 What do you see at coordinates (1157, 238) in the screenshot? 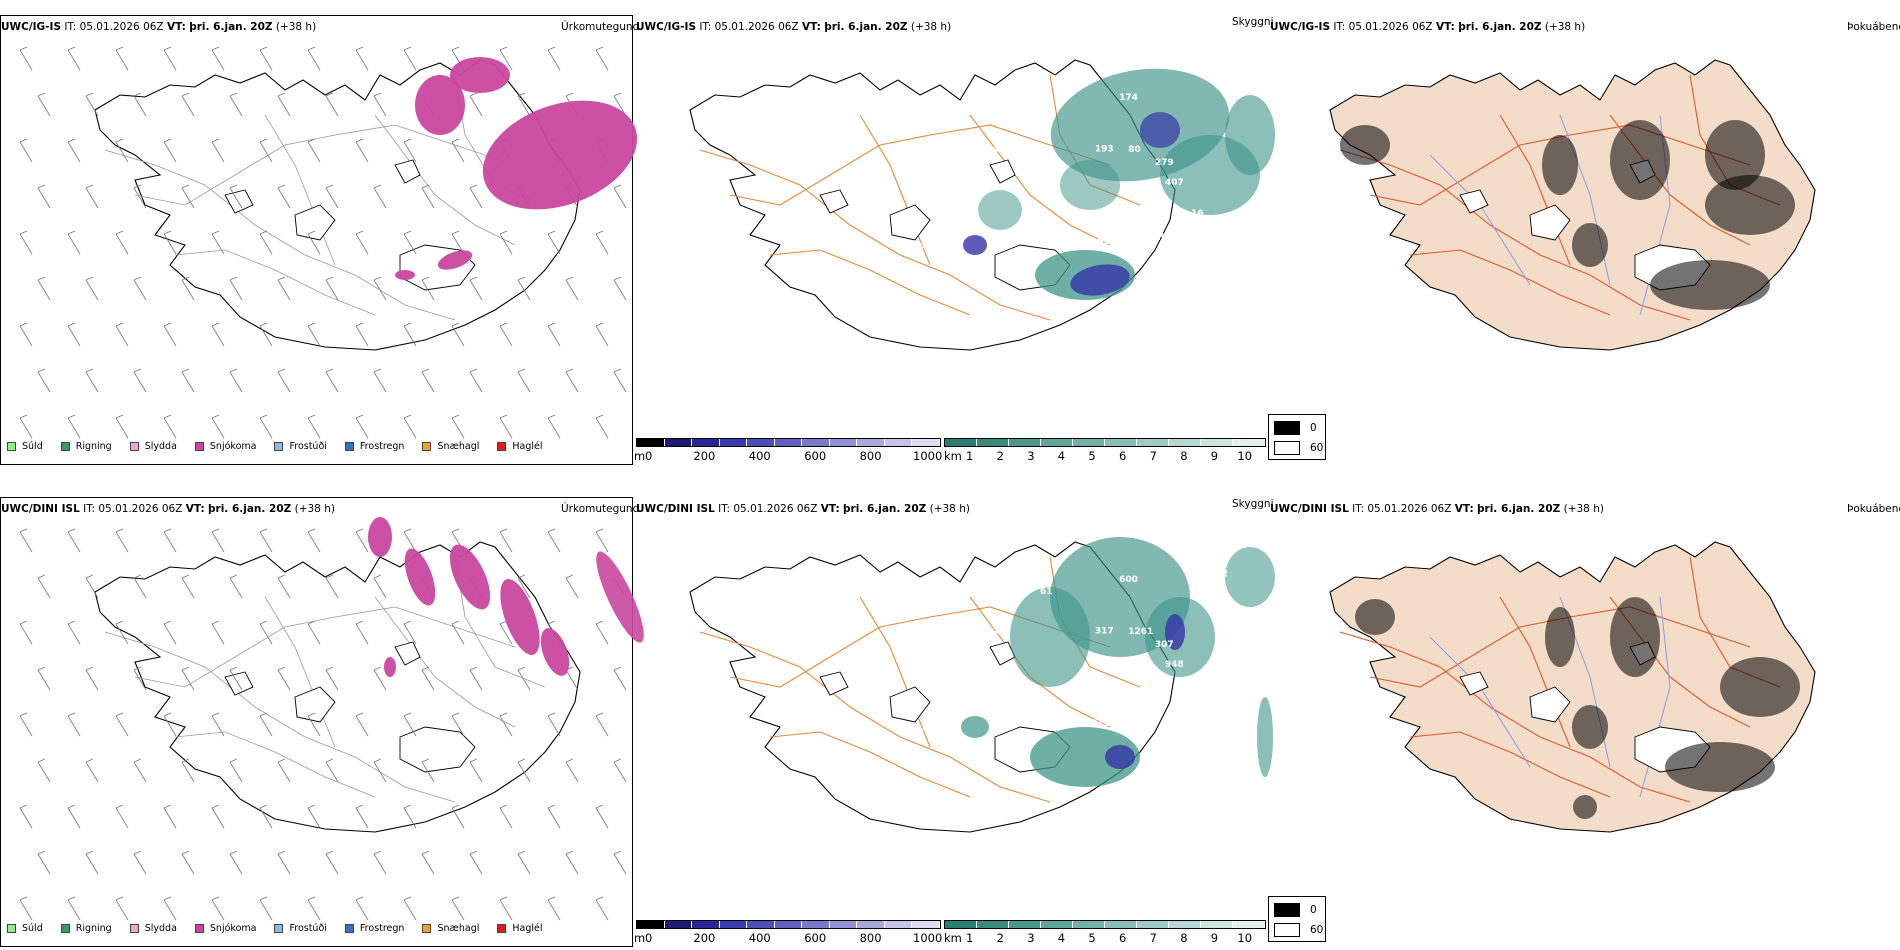
I see `cloudbase-label: 119` at bounding box center [1157, 238].